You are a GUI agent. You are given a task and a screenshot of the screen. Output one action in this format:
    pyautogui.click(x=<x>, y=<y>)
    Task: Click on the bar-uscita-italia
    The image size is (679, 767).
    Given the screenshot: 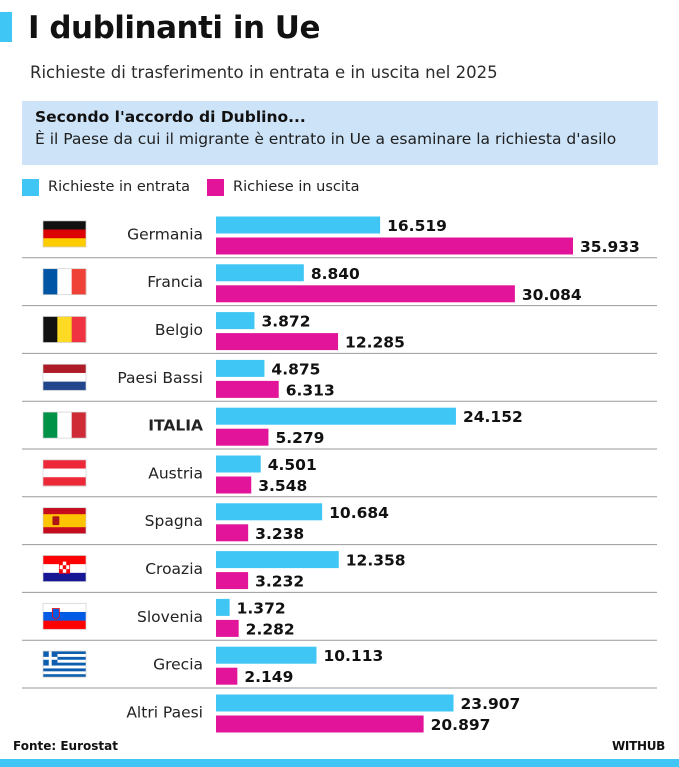 What is the action you would take?
    pyautogui.click(x=242, y=437)
    